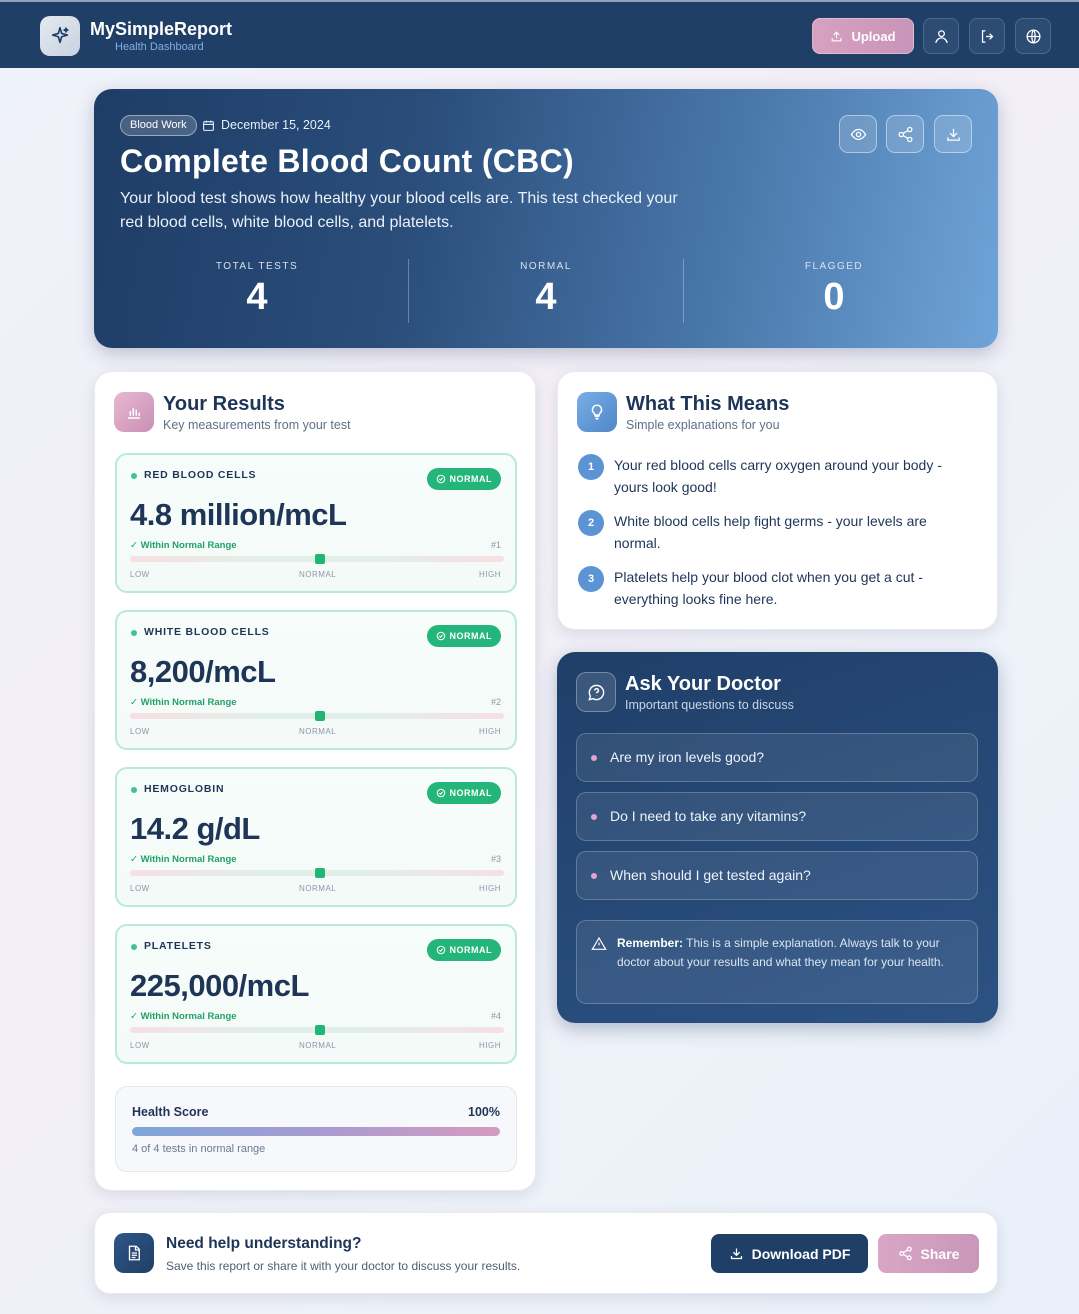  Describe the element at coordinates (219, 985) in the screenshot. I see `result-value: 225,000/mcL` at that location.